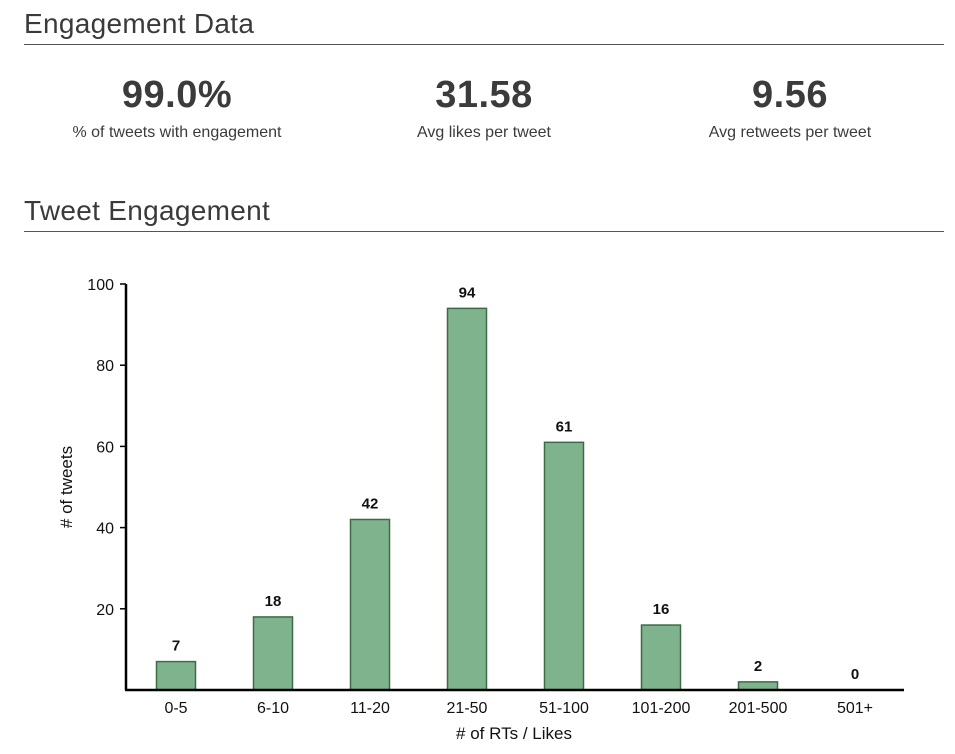 The height and width of the screenshot is (754, 955). What do you see at coordinates (107, 483) in the screenshot?
I see `y-axis: 20 40 60 80 100` at bounding box center [107, 483].